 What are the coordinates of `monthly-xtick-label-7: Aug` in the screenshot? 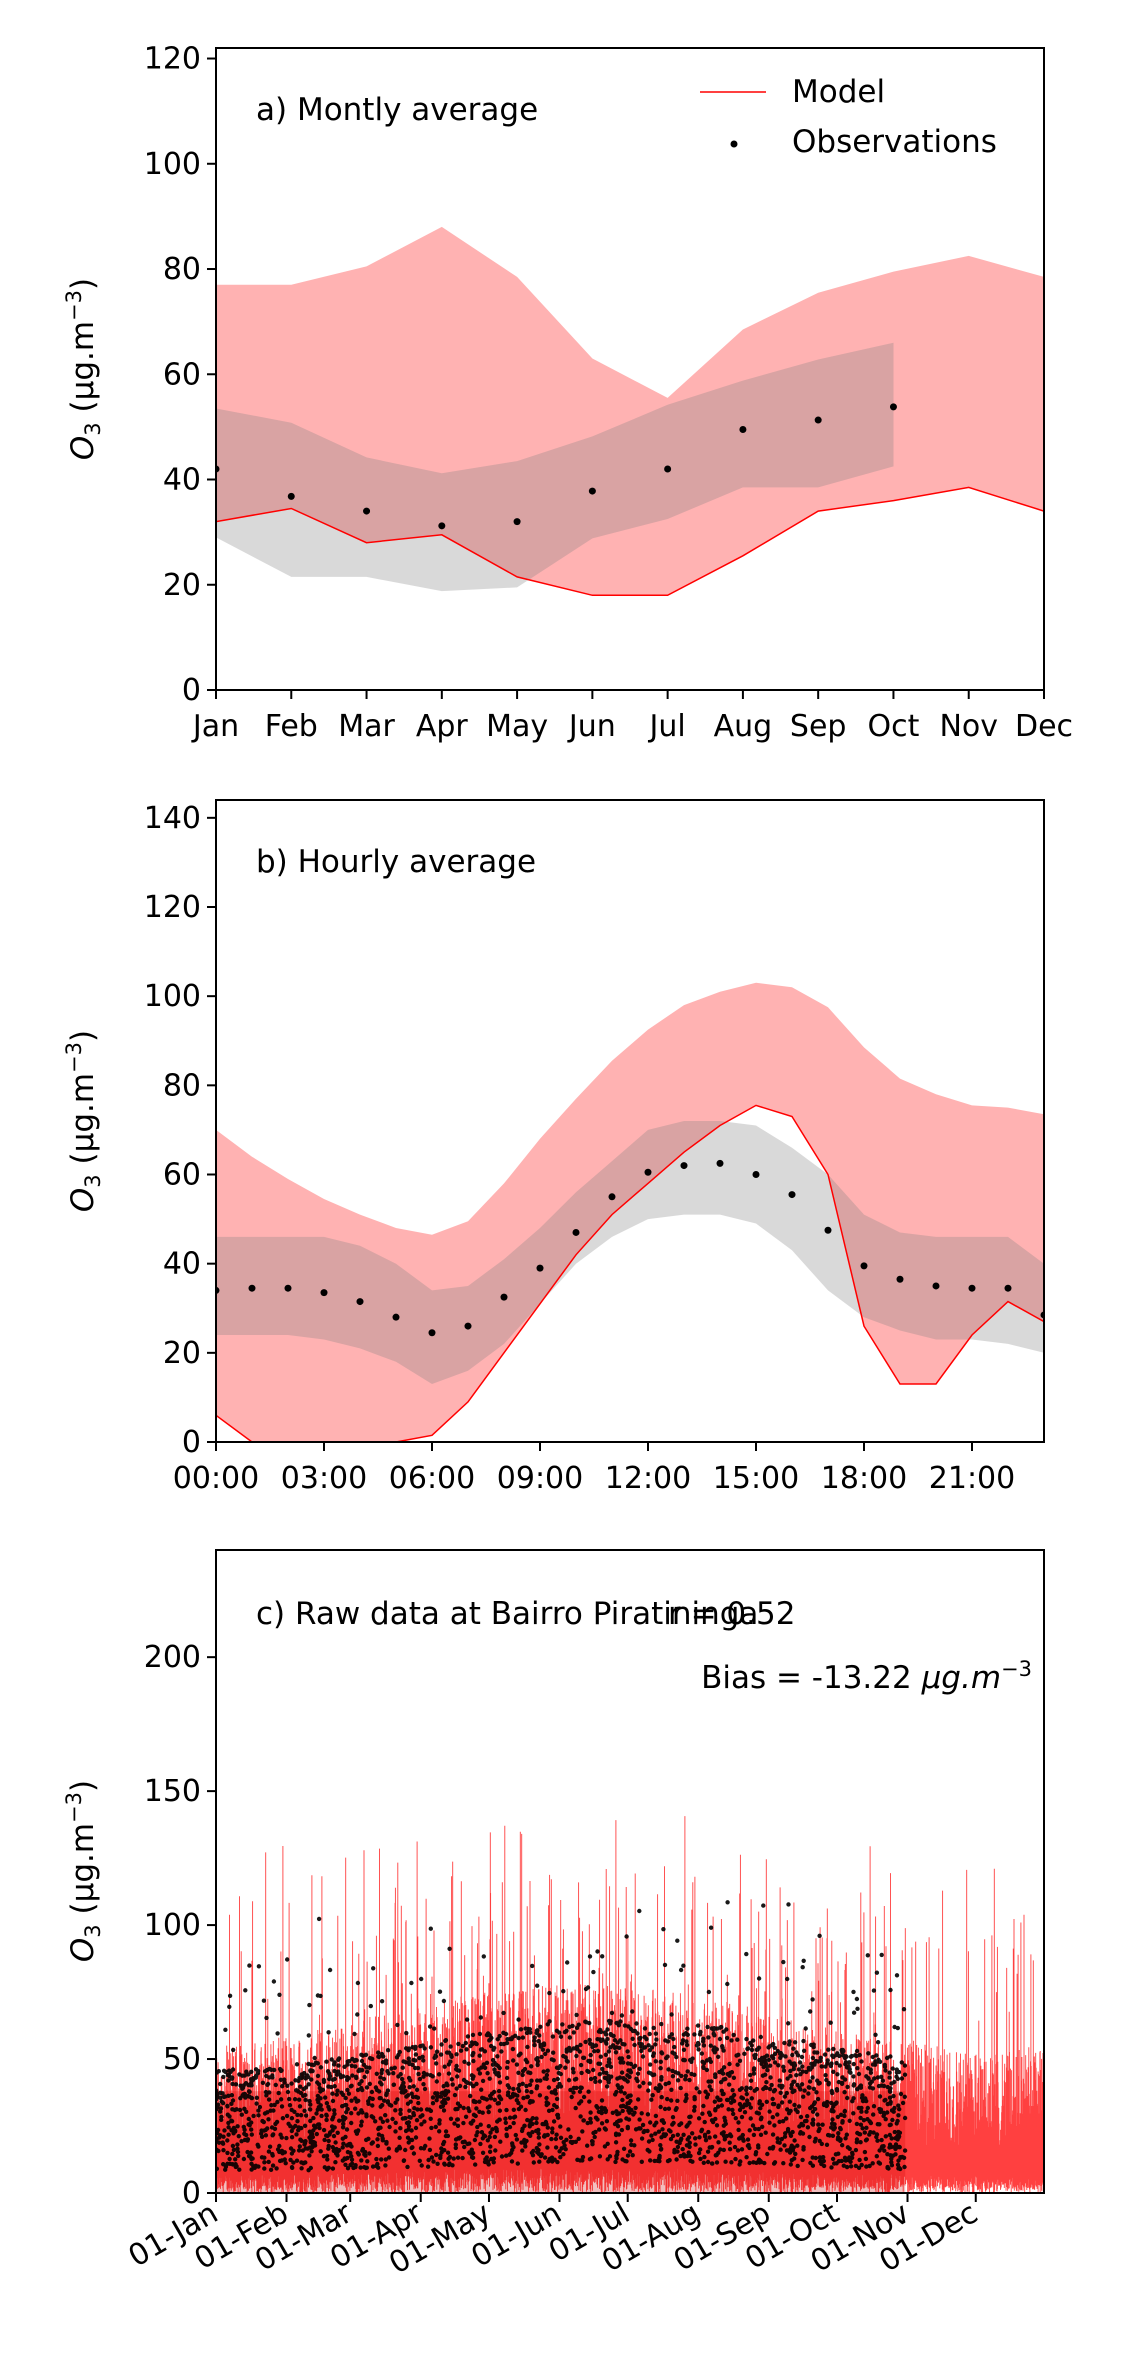 It's located at (743, 726).